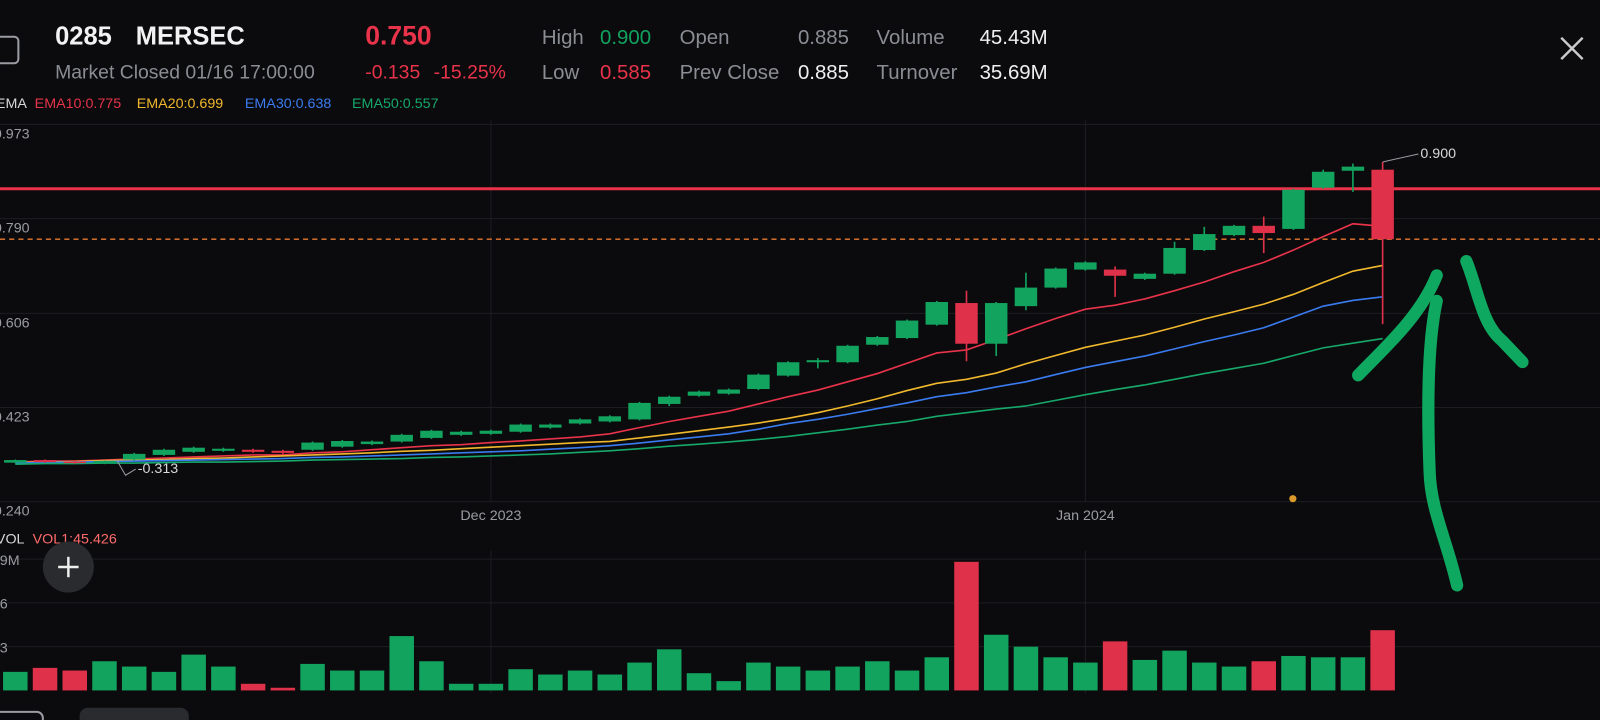  What do you see at coordinates (78, 104) in the screenshot?
I see `legend-entry: EMA10:0.775` at bounding box center [78, 104].